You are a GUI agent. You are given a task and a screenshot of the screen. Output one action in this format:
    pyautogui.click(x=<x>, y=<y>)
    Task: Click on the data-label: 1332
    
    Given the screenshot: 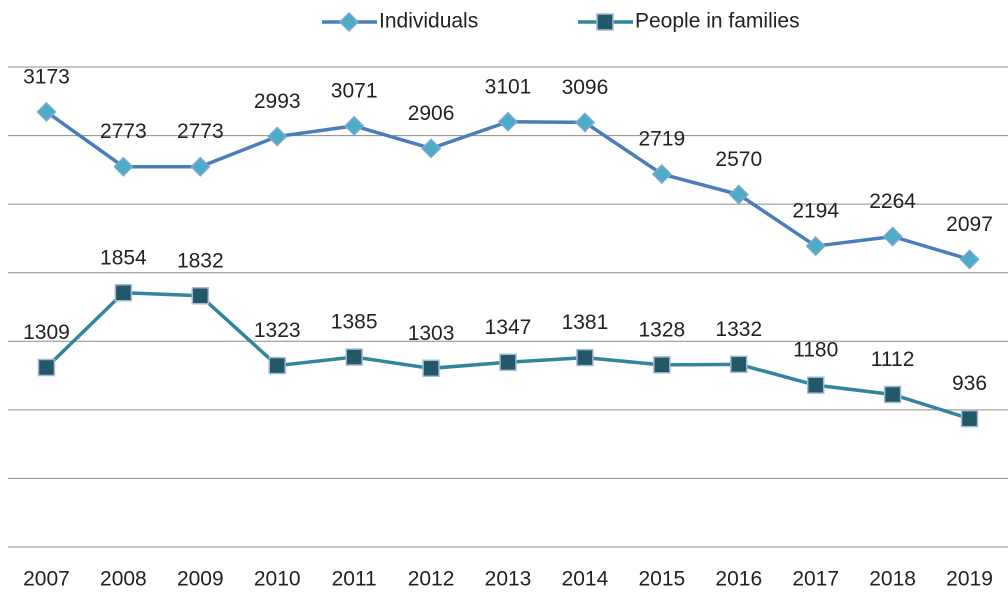 What is the action you would take?
    pyautogui.click(x=738, y=329)
    